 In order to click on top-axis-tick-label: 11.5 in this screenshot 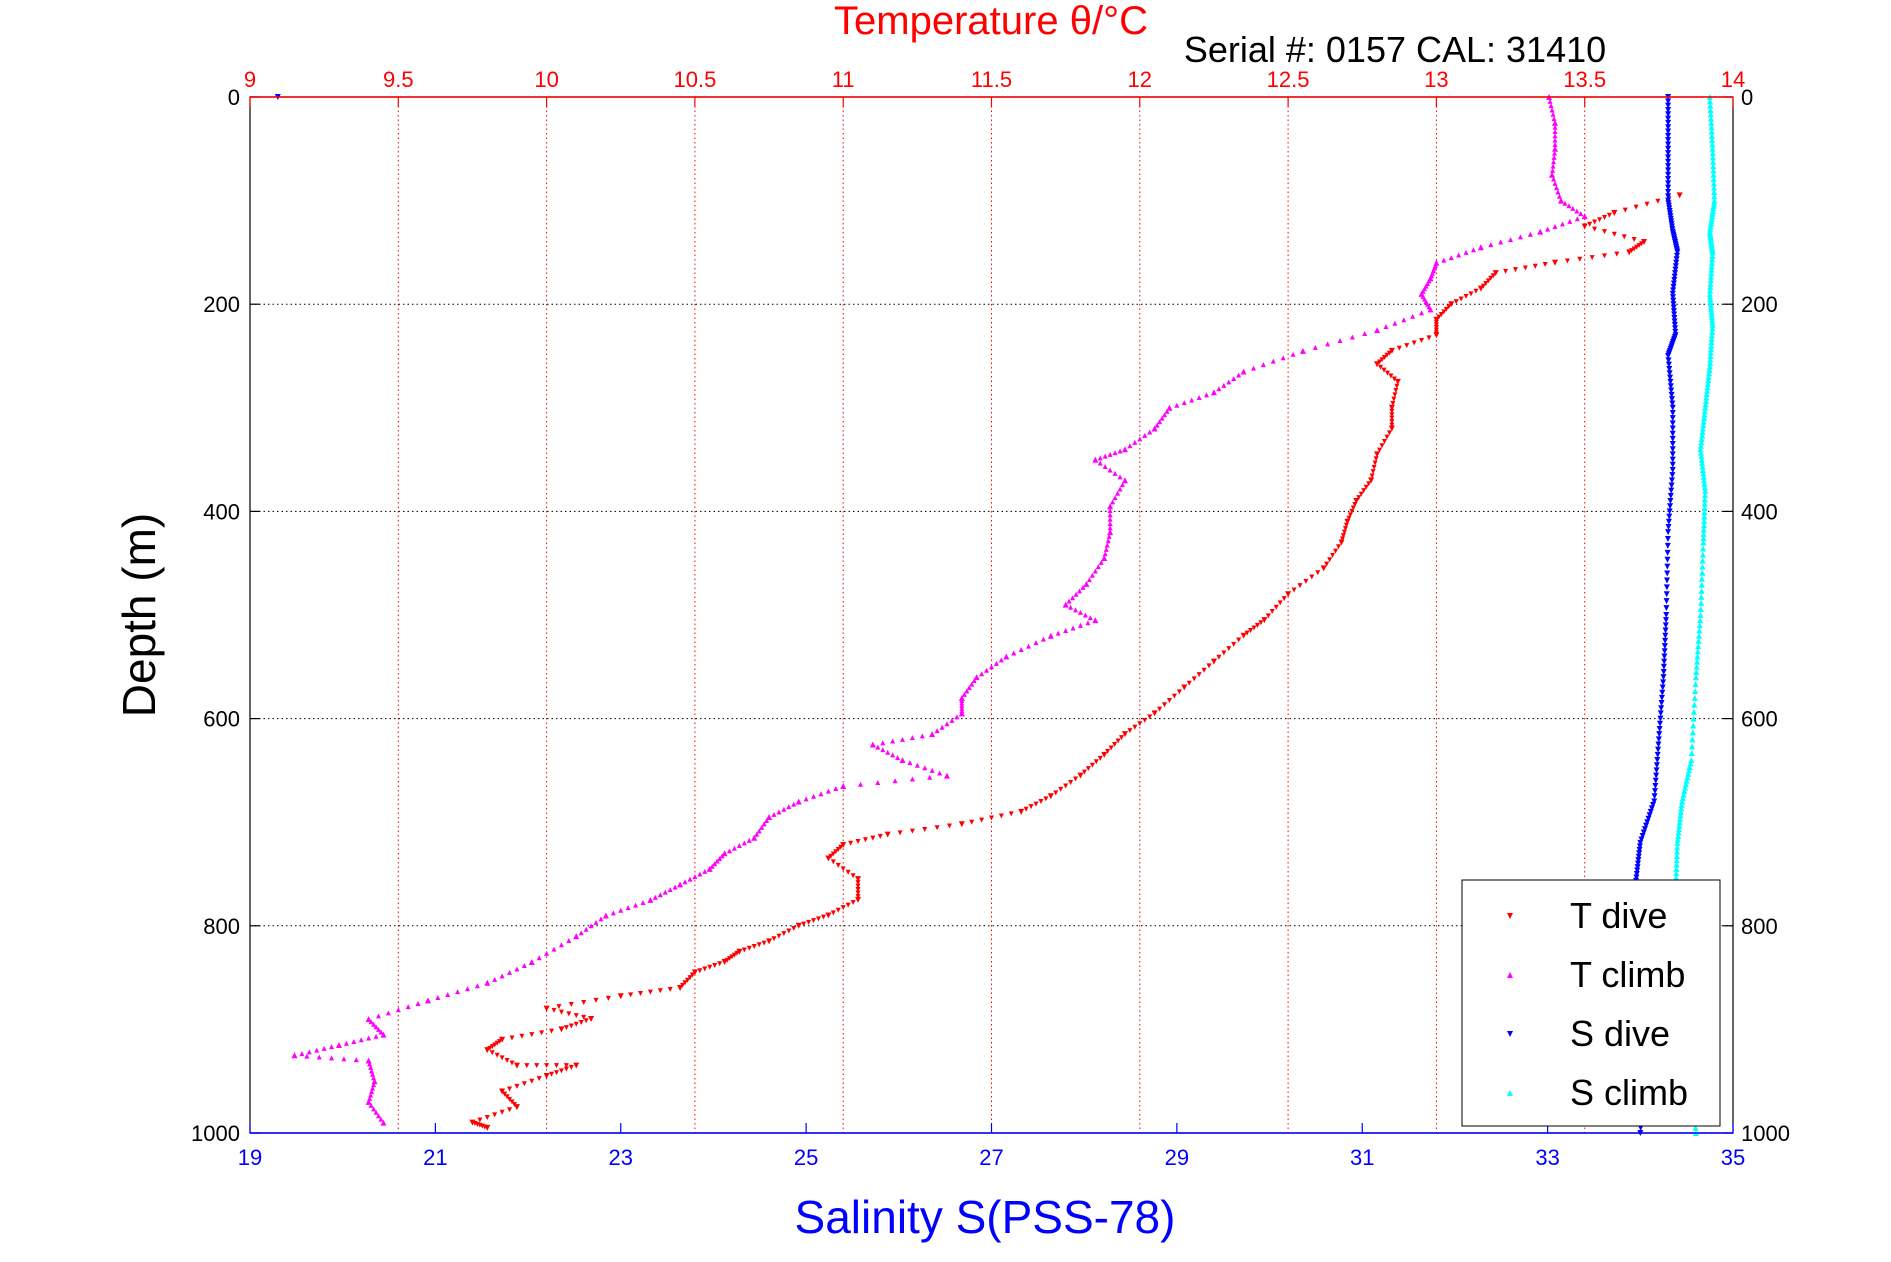, I will do `click(991, 79)`.